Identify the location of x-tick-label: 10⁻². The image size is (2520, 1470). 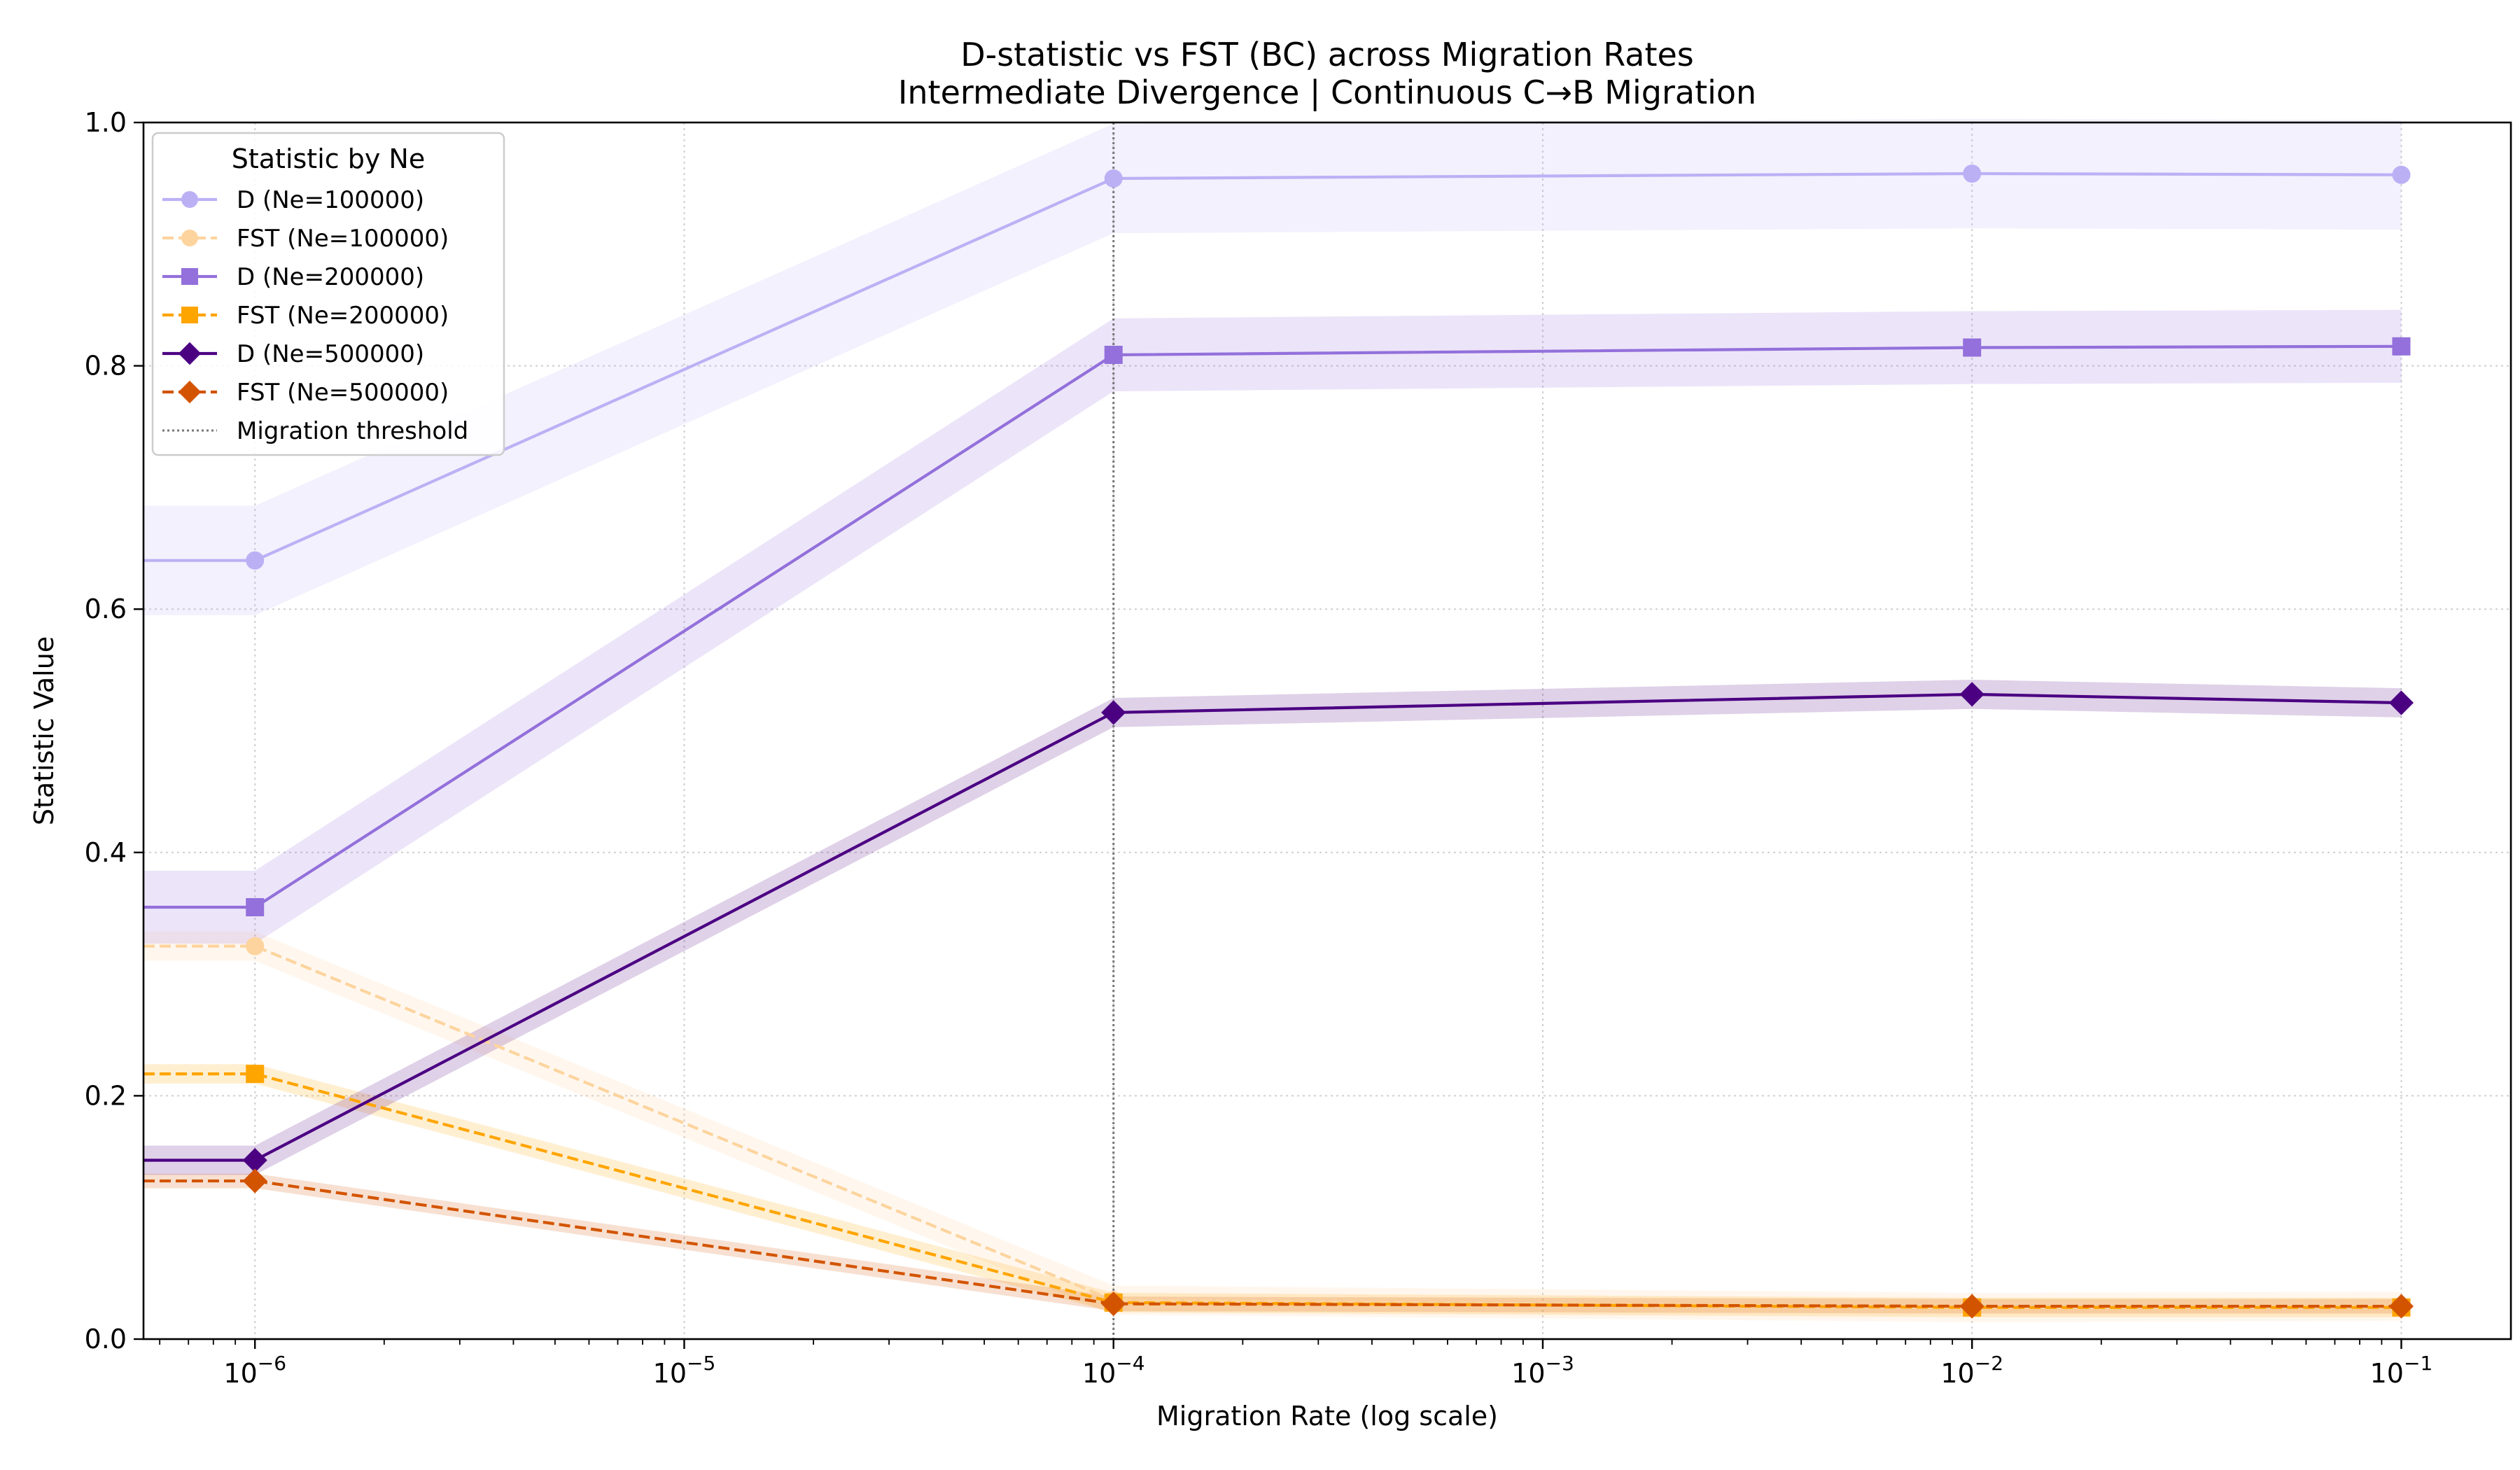
(1971, 1370).